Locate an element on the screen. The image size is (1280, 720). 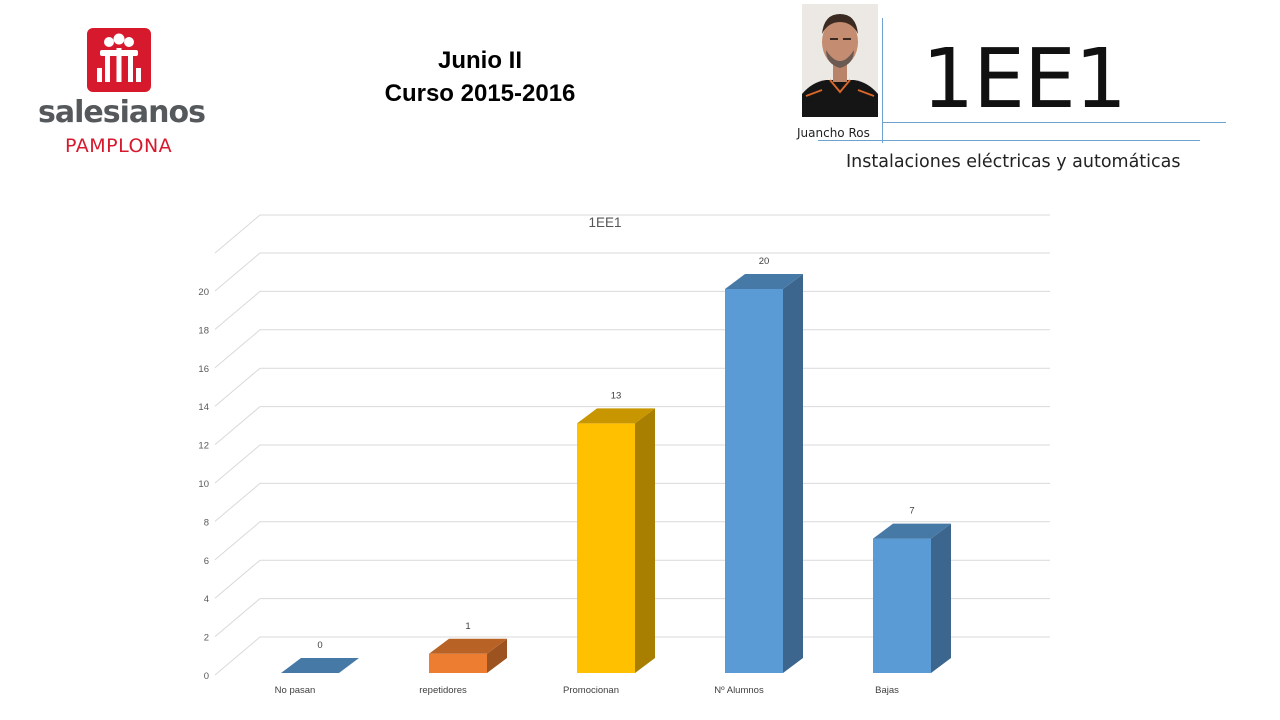
data-label: 7 is located at coordinates (911, 511).